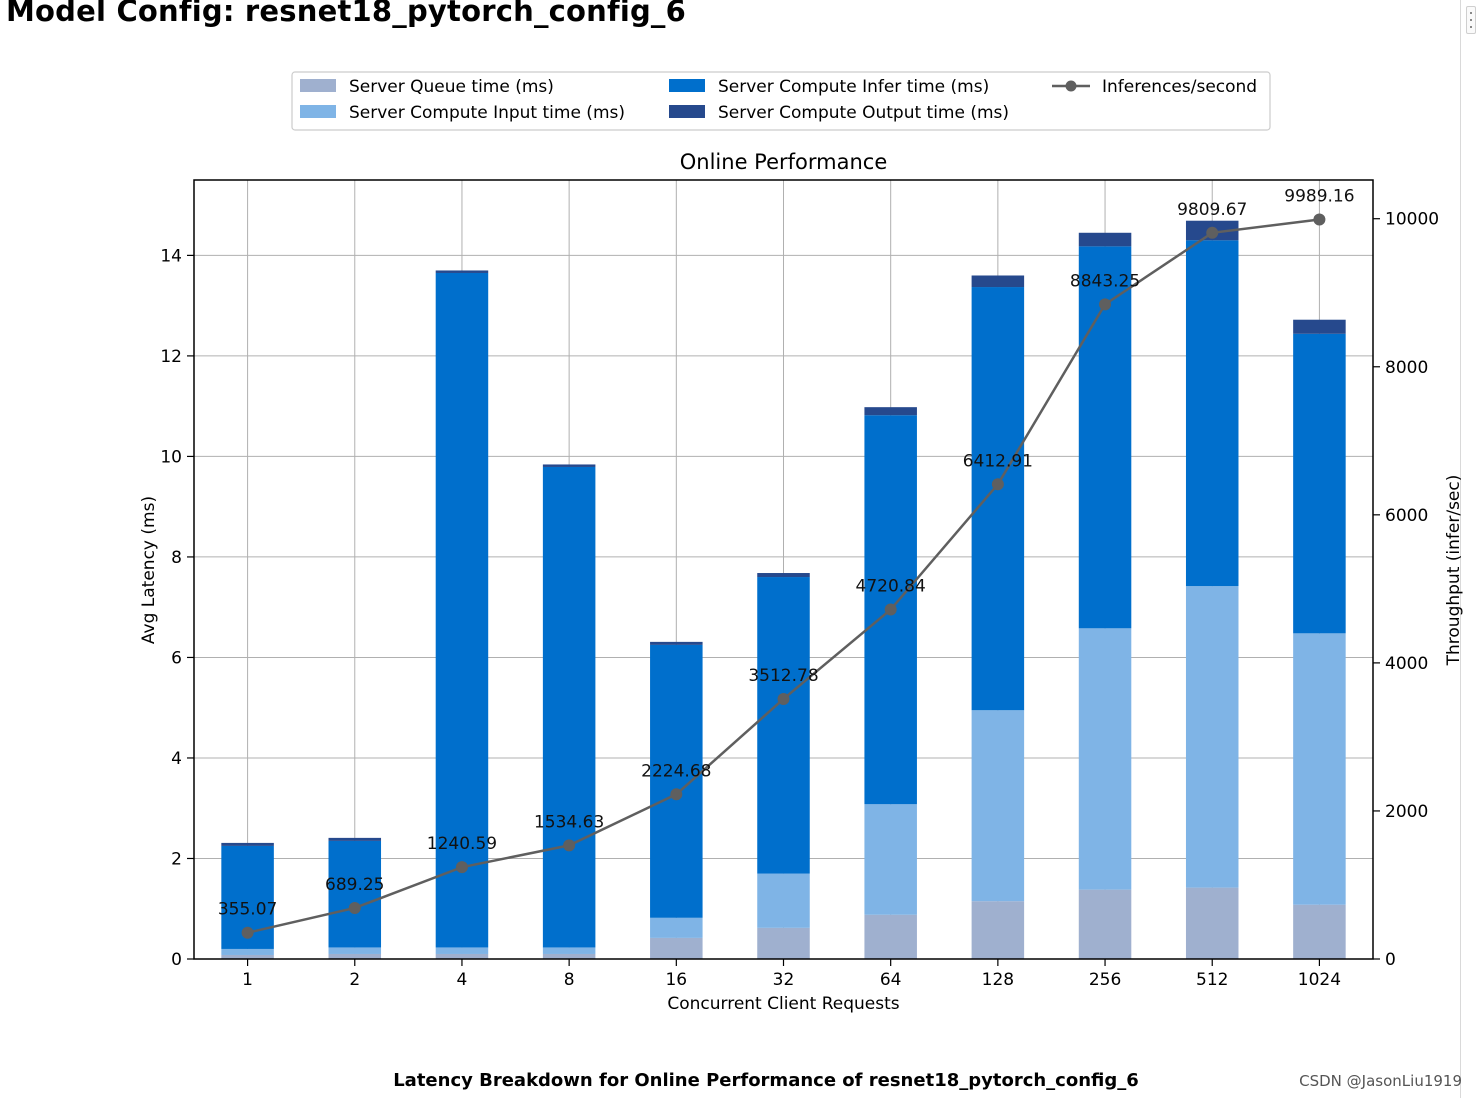  What do you see at coordinates (1460, 549) in the screenshot?
I see `page-edge-divider` at bounding box center [1460, 549].